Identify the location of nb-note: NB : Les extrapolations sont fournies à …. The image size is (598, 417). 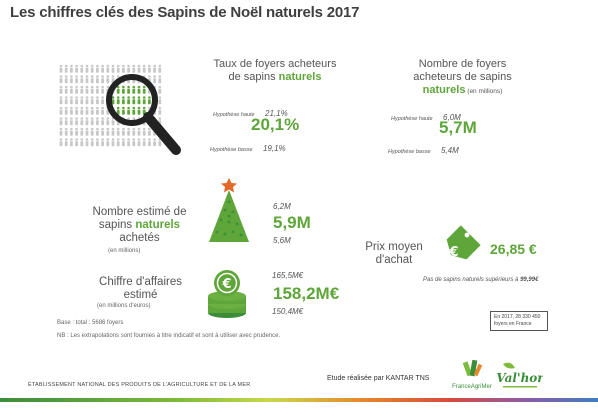
(169, 336).